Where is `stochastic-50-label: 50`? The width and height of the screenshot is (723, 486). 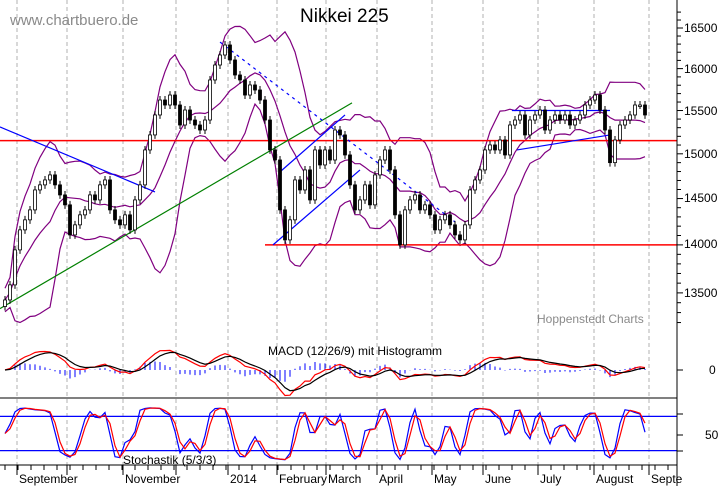 stochastic-50-label: 50 is located at coordinates (712, 435).